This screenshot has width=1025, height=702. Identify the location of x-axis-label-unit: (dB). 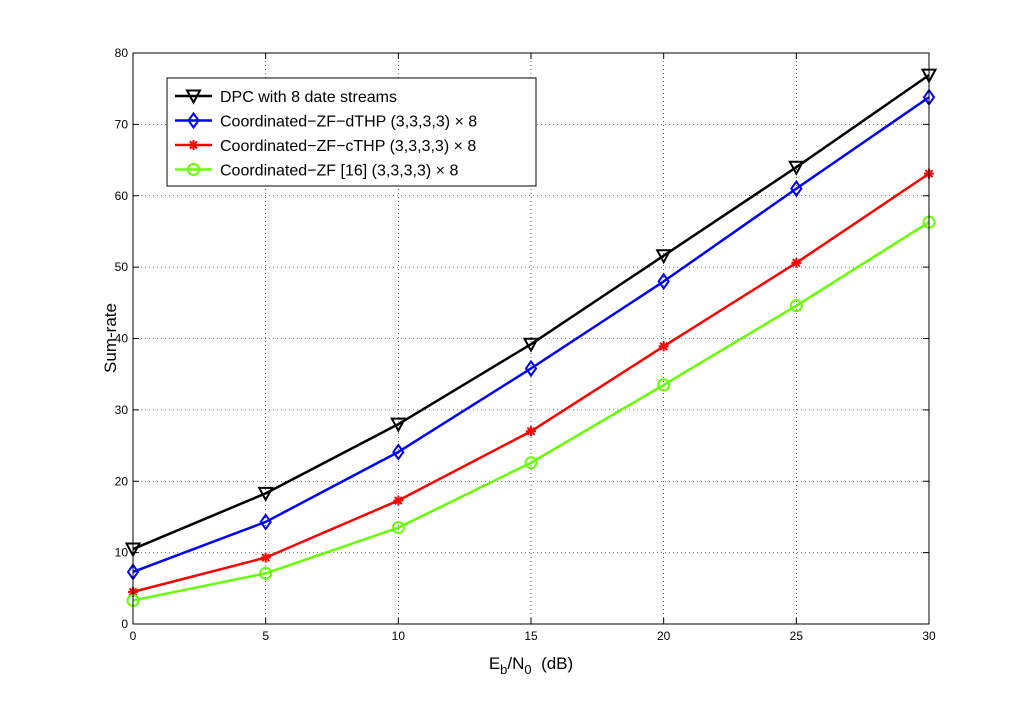
(553, 663).